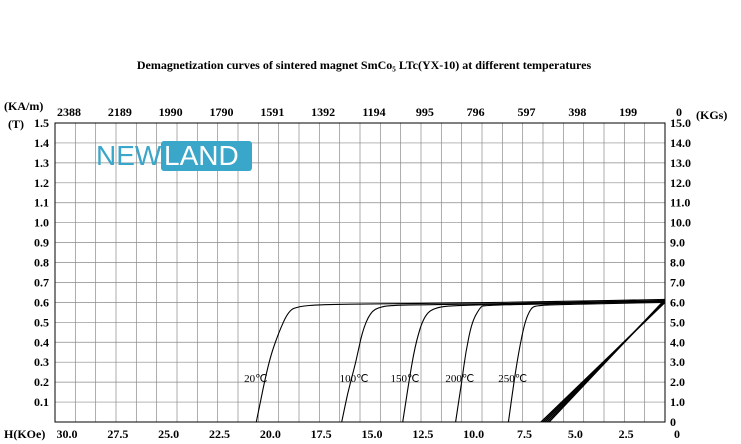 The height and width of the screenshot is (444, 741). What do you see at coordinates (41, 322) in the screenshot?
I see `left-tick-label: 0.5` at bounding box center [41, 322].